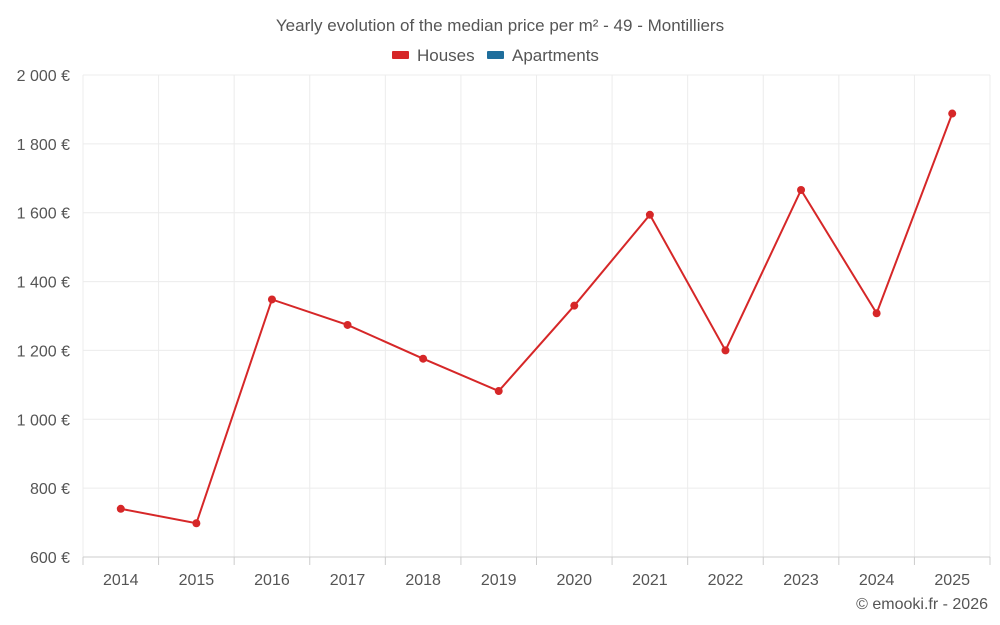  What do you see at coordinates (400, 55) in the screenshot?
I see `legend-swatch-houses` at bounding box center [400, 55].